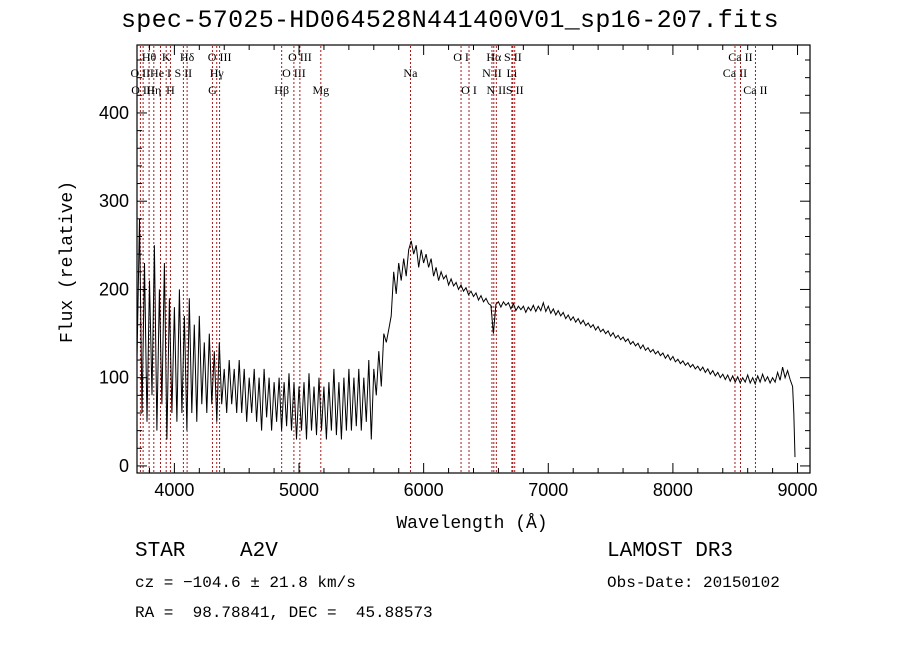 Image resolution: width=900 pixels, height=649 pixels. I want to click on observation-date: Obs-Date: 20150102, so click(693, 583).